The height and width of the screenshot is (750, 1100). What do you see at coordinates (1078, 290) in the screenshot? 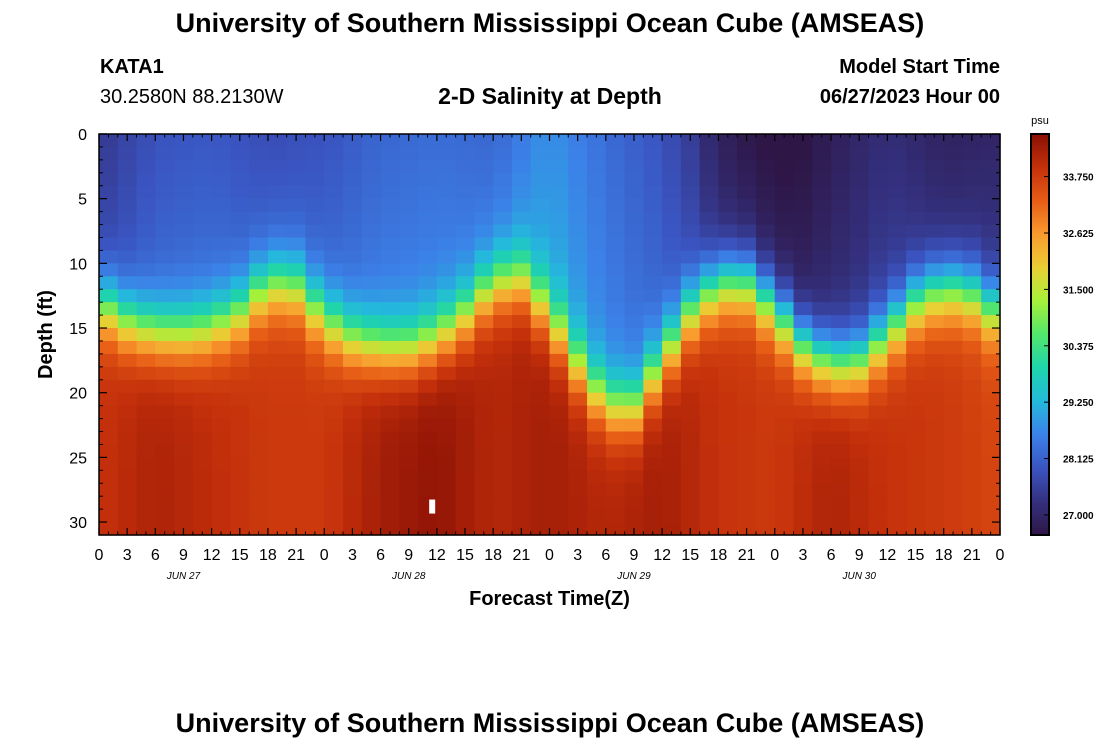
I see `colorbar-tick-label: 31.500` at bounding box center [1078, 290].